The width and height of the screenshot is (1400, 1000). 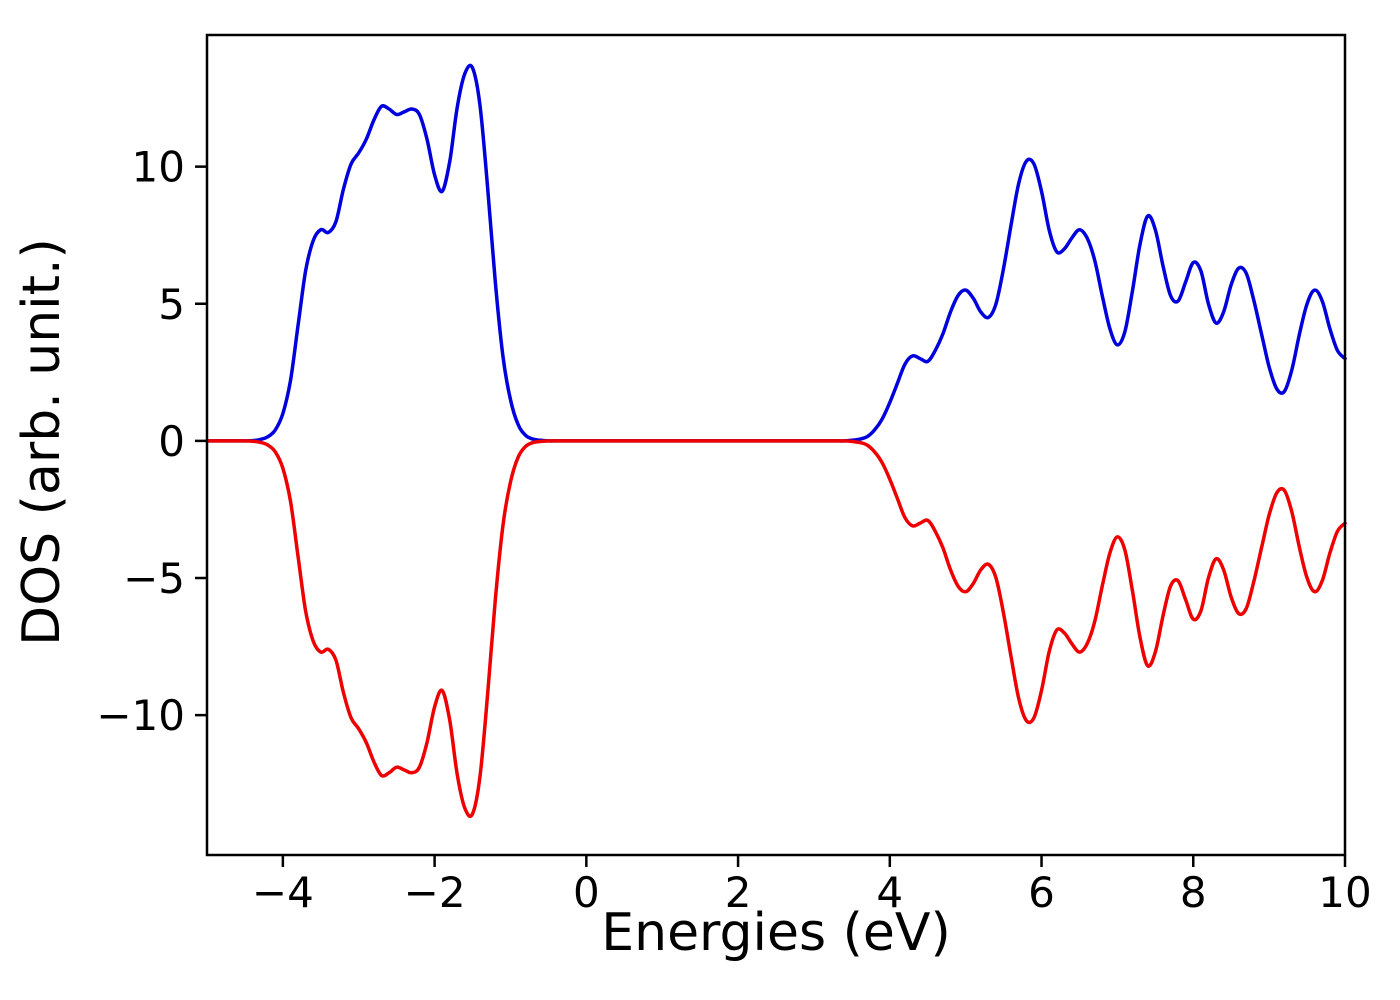 What do you see at coordinates (158, 167) in the screenshot?
I see `y-tick-label: 10` at bounding box center [158, 167].